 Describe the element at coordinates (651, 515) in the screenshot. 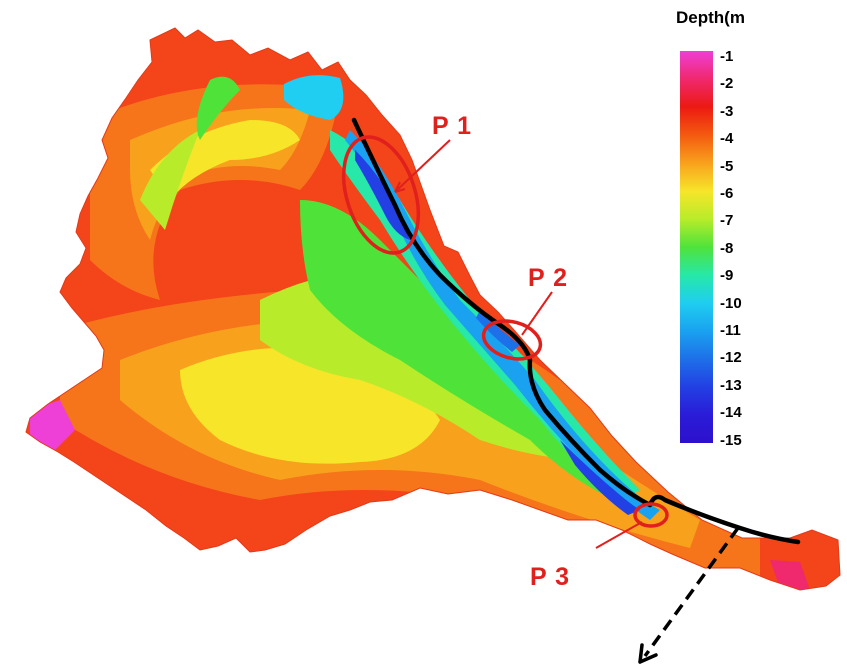

I see `p3-ellipse` at that location.